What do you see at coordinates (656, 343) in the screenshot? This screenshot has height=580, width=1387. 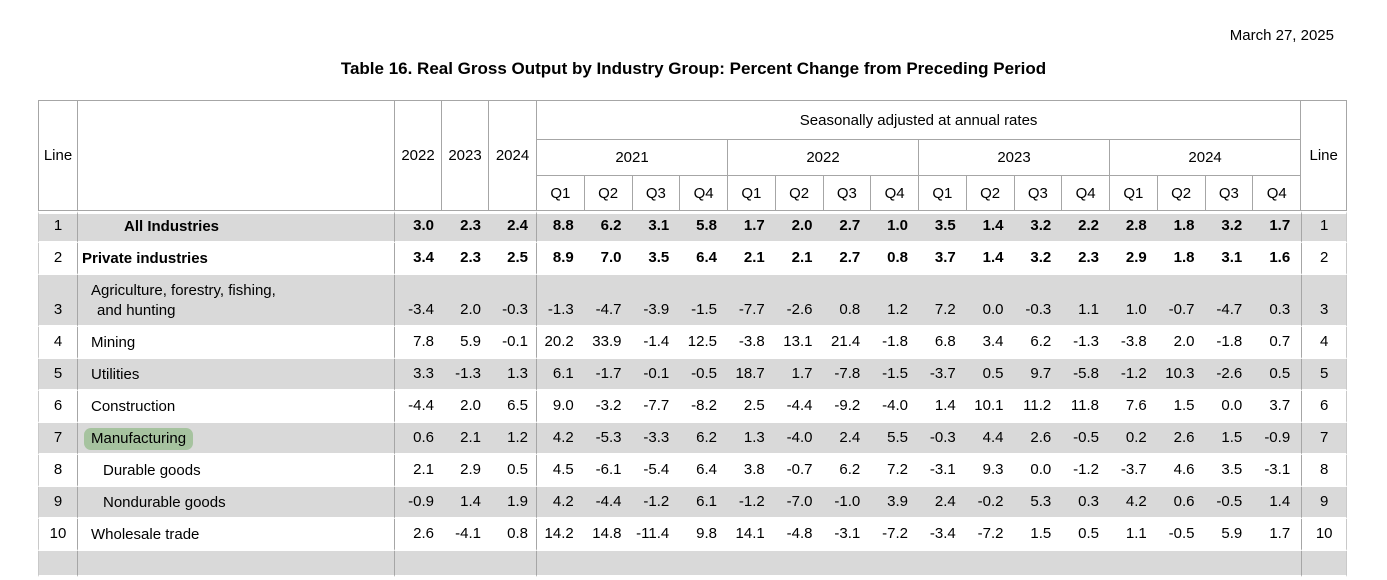 I see `quarter-value-cell: -1.4` at bounding box center [656, 343].